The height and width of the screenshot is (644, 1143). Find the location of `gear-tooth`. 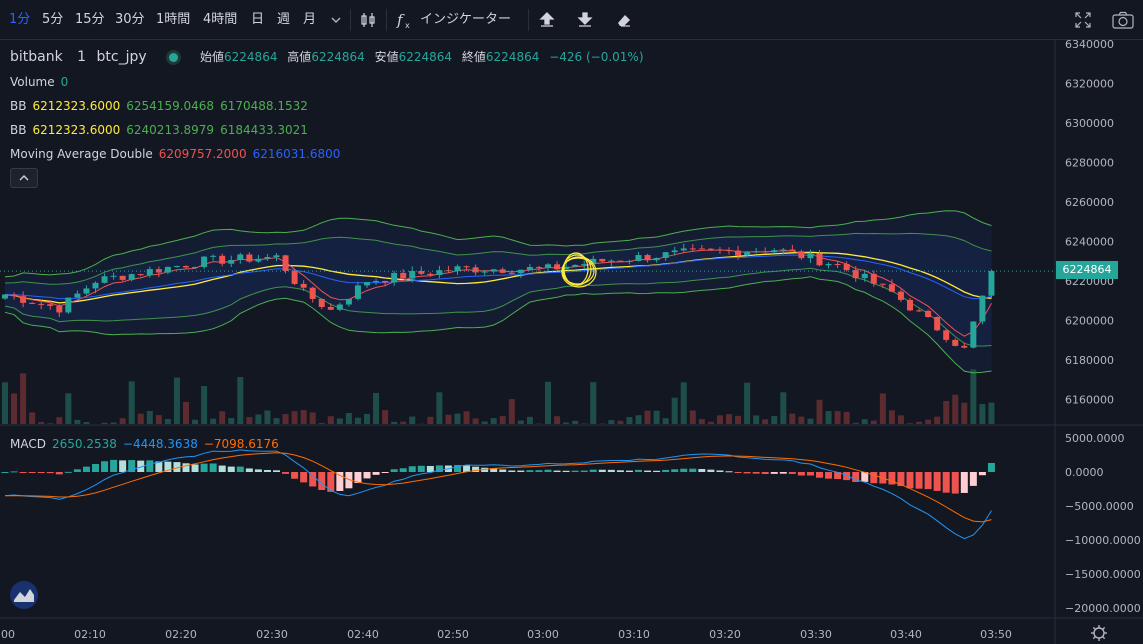

gear-tooth is located at coordinates (1094, 628).